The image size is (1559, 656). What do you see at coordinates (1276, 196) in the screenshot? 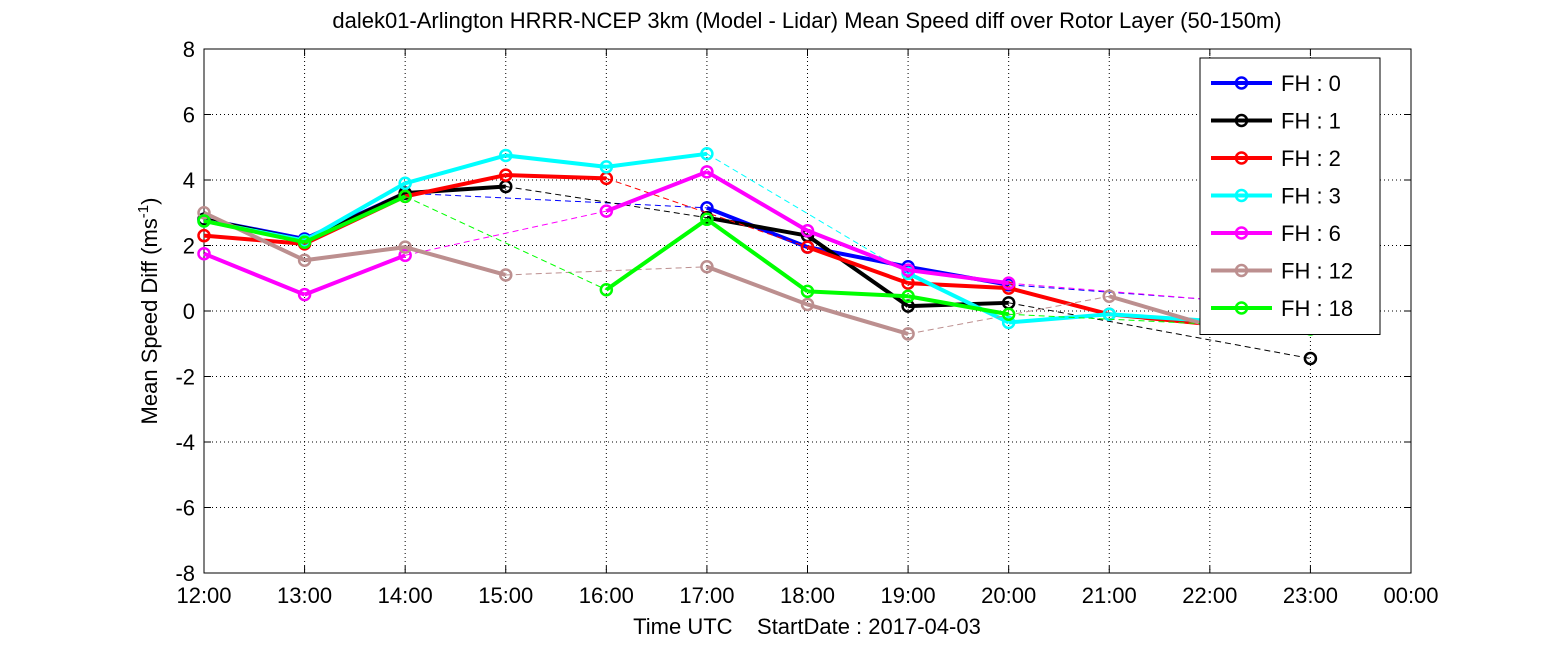
I see `legend-item: FH : 3` at bounding box center [1276, 196].